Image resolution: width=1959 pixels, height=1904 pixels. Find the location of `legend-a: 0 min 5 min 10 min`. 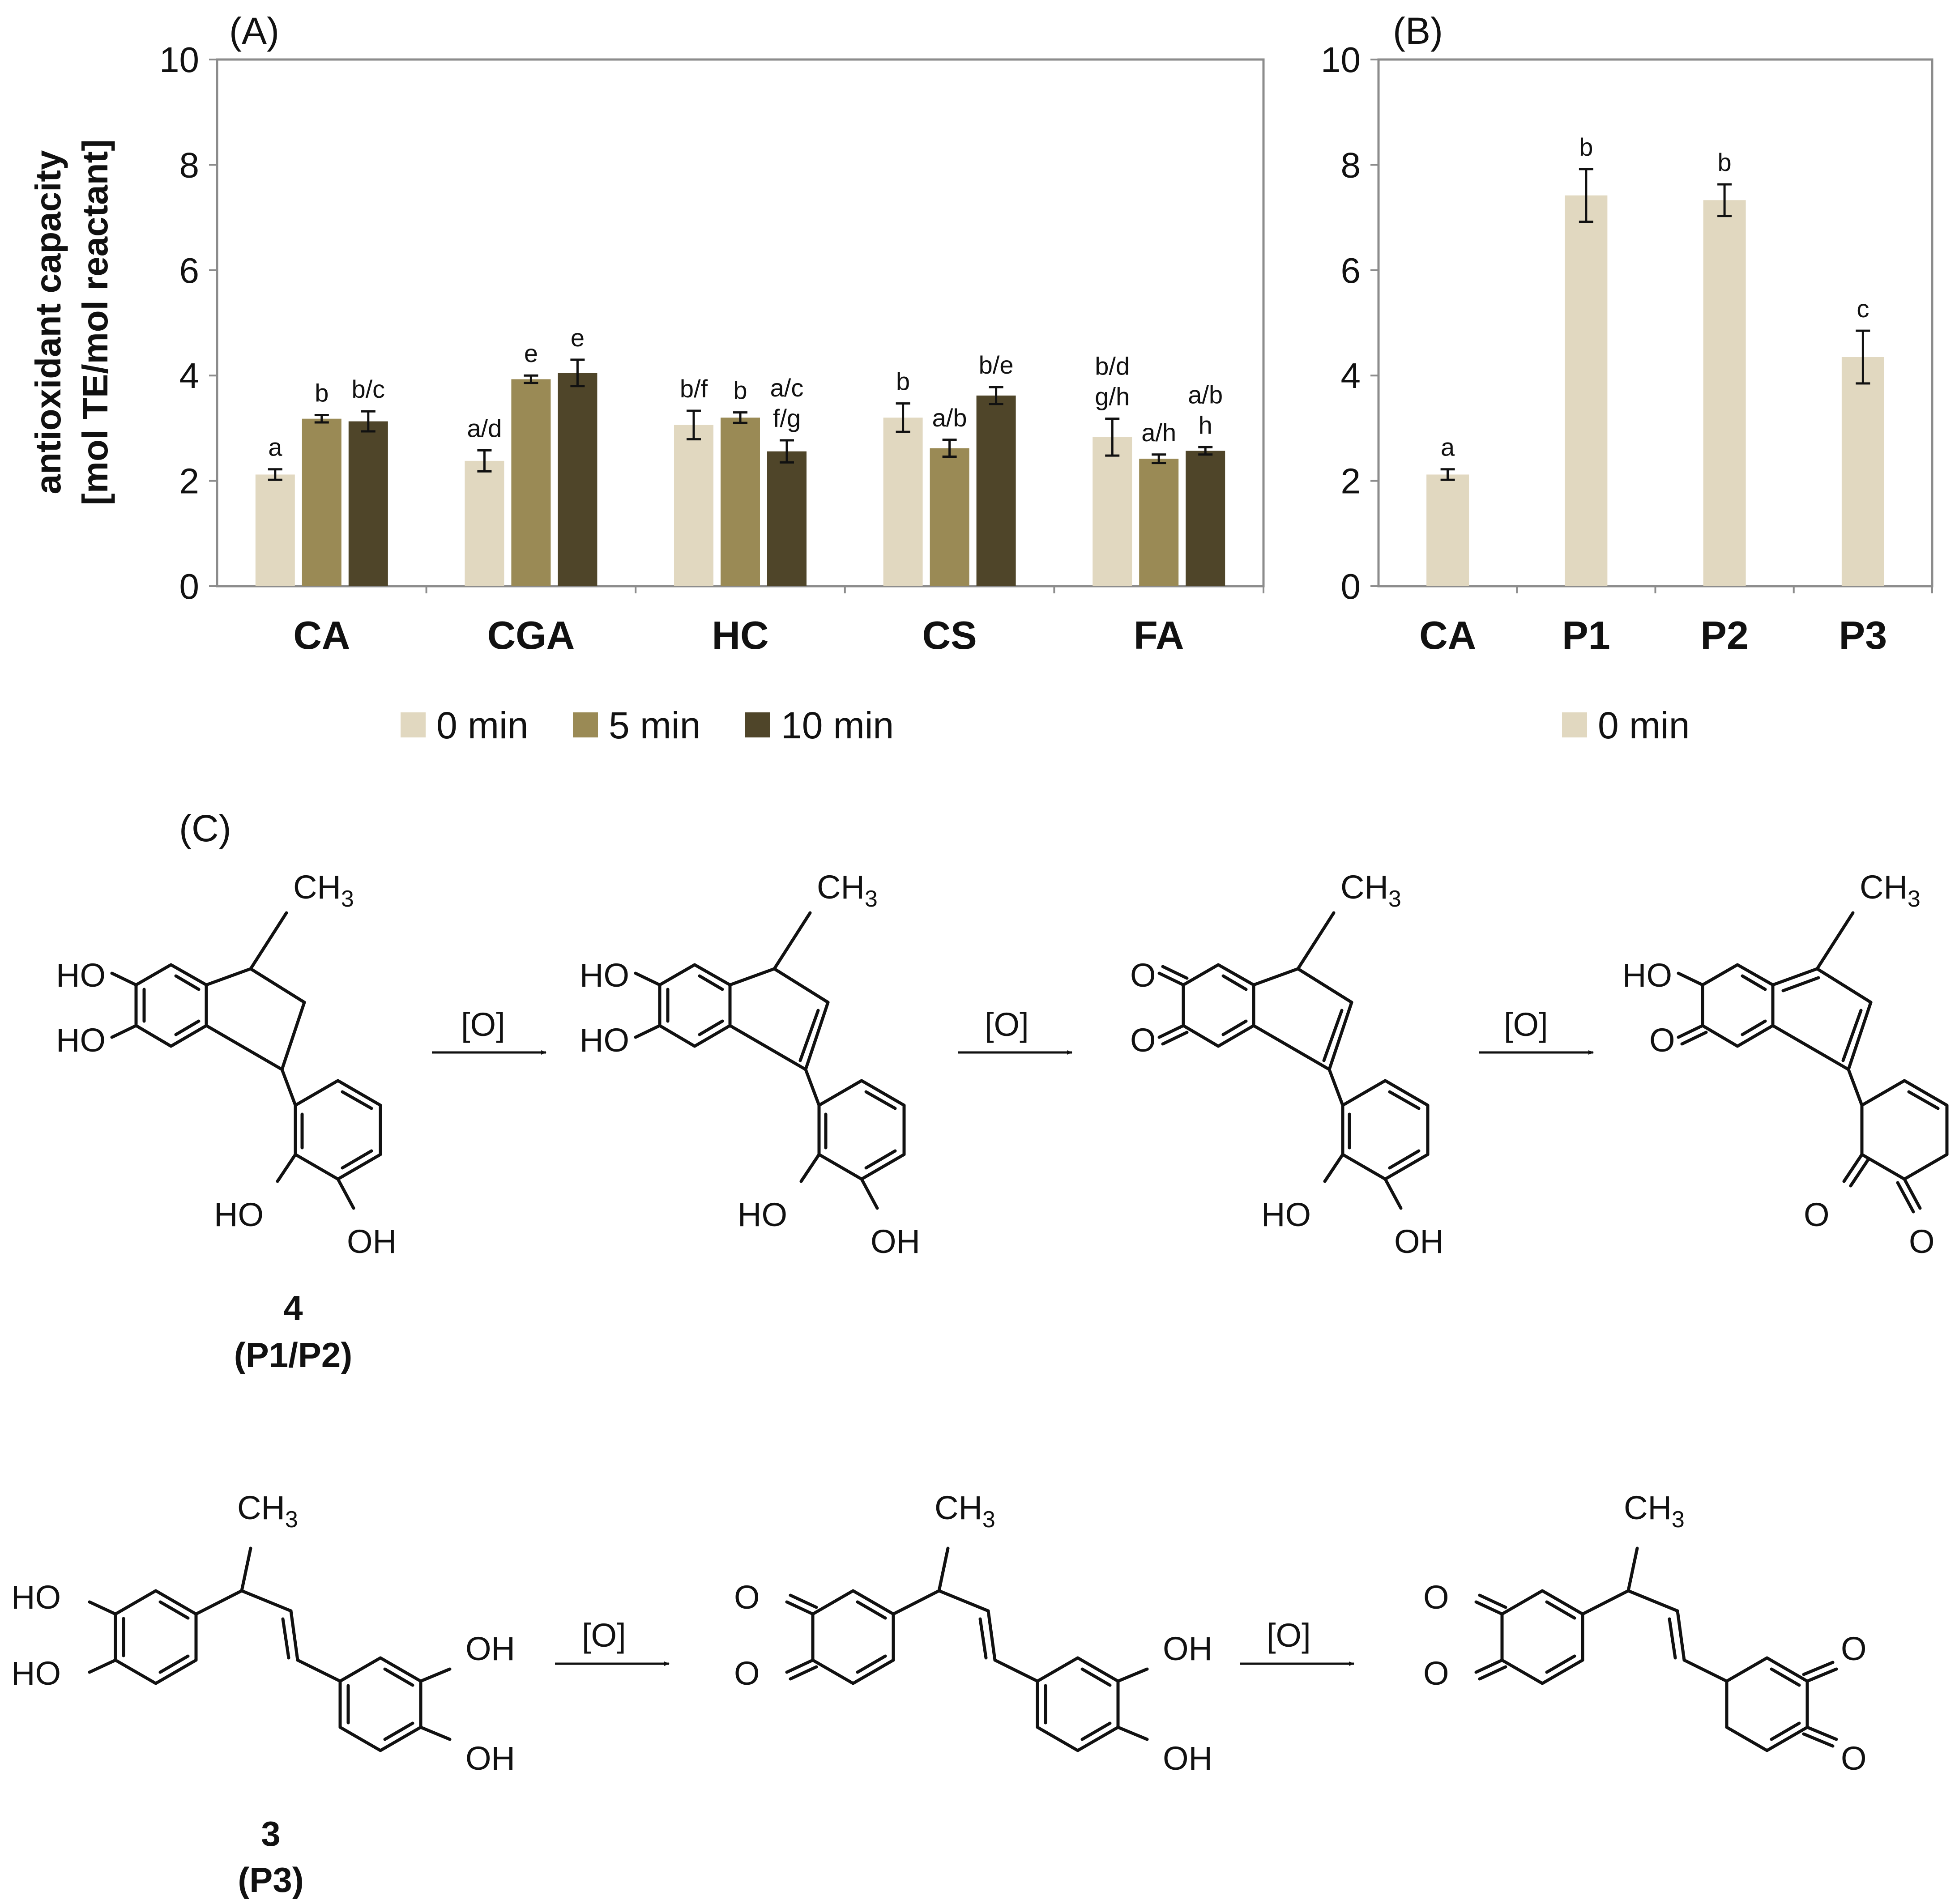

legend-a: 0 min 5 min 10 min is located at coordinates (648, 725).